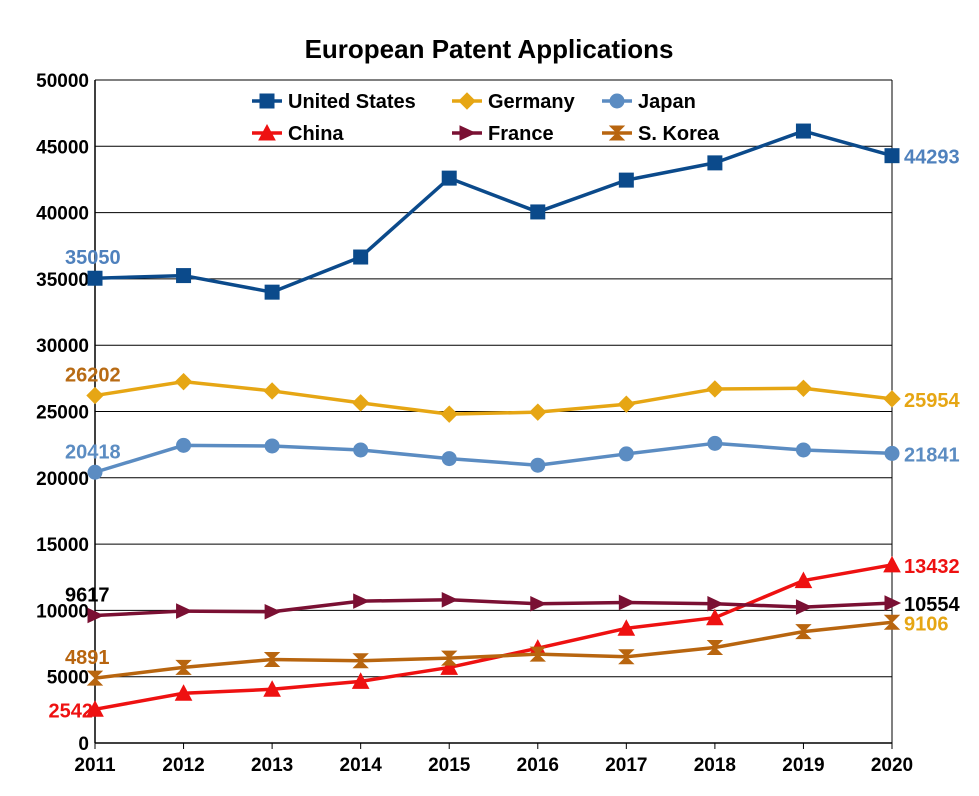  What do you see at coordinates (803, 765) in the screenshot?
I see `x-tick-label: 2019` at bounding box center [803, 765].